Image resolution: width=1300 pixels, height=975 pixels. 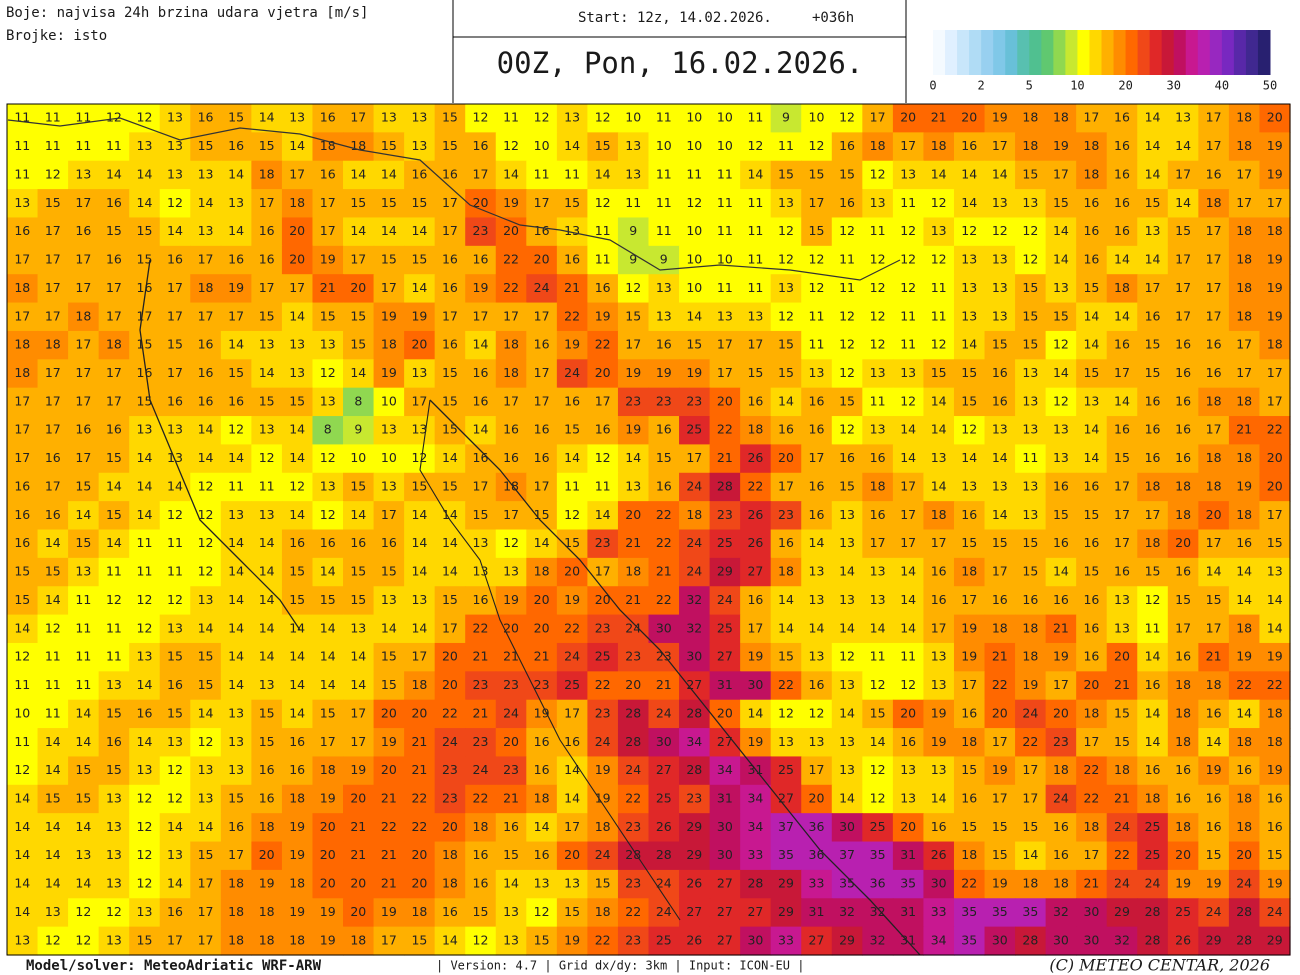 What do you see at coordinates (725, 826) in the screenshot?
I see `wind-value: 30` at bounding box center [725, 826].